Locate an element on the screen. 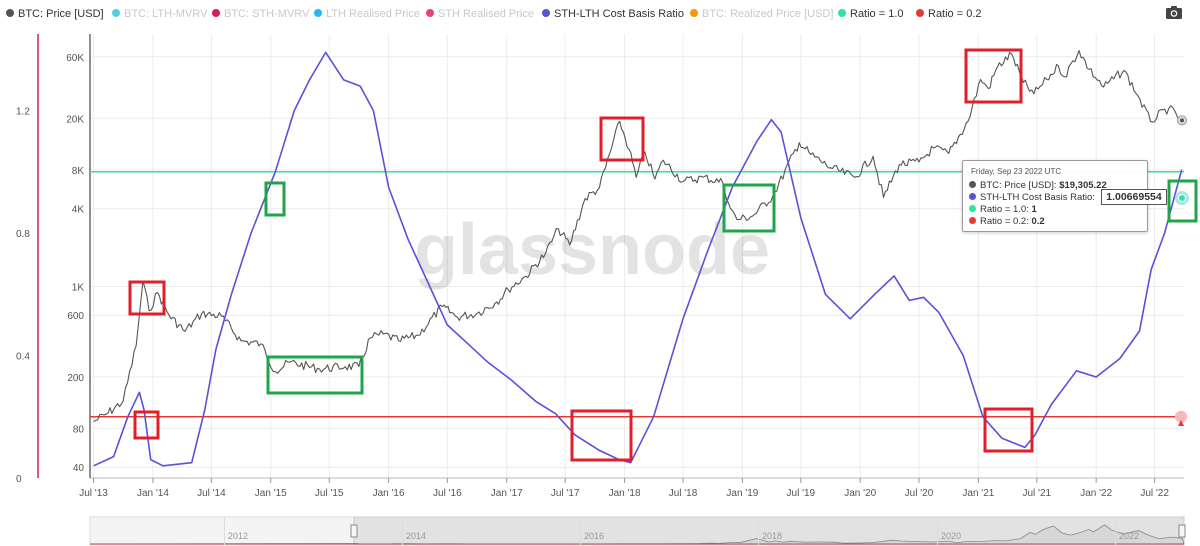 The image size is (1200, 546). ratio-tick-label: 0 is located at coordinates (19, 479).